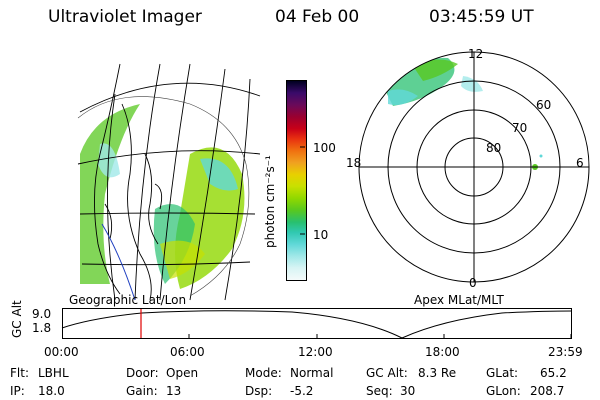  I want to click on colorbar-gradient, so click(296, 180).